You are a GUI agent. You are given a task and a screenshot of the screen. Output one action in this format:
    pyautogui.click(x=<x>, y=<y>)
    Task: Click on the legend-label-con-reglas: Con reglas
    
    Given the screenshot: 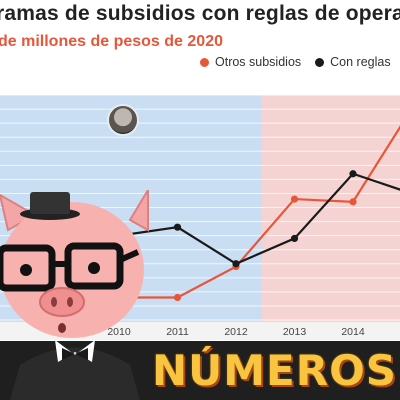 What is the action you would take?
    pyautogui.click(x=360, y=62)
    